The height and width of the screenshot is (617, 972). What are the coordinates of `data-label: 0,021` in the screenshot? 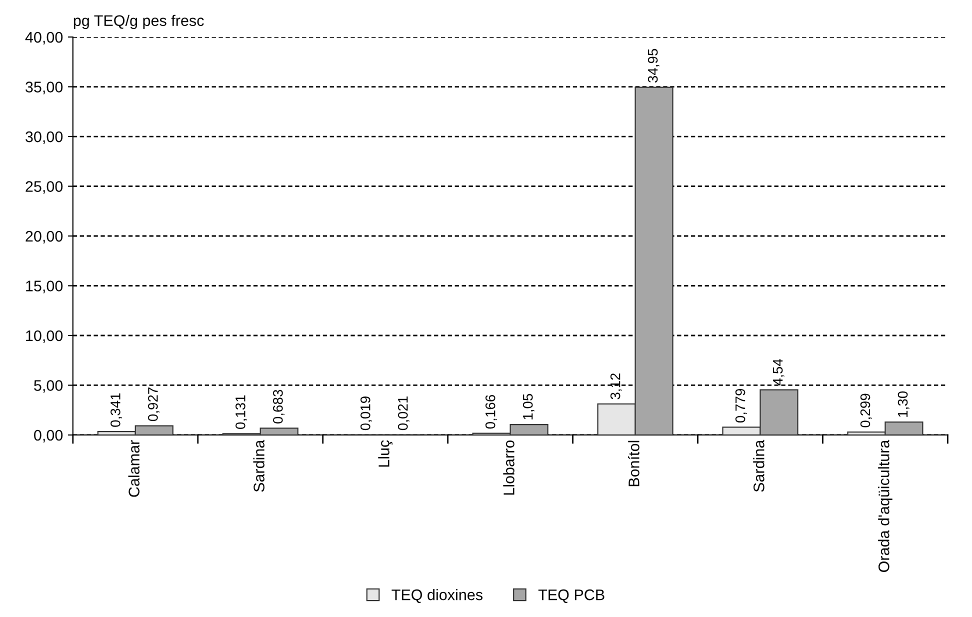 It's located at (404, 413).